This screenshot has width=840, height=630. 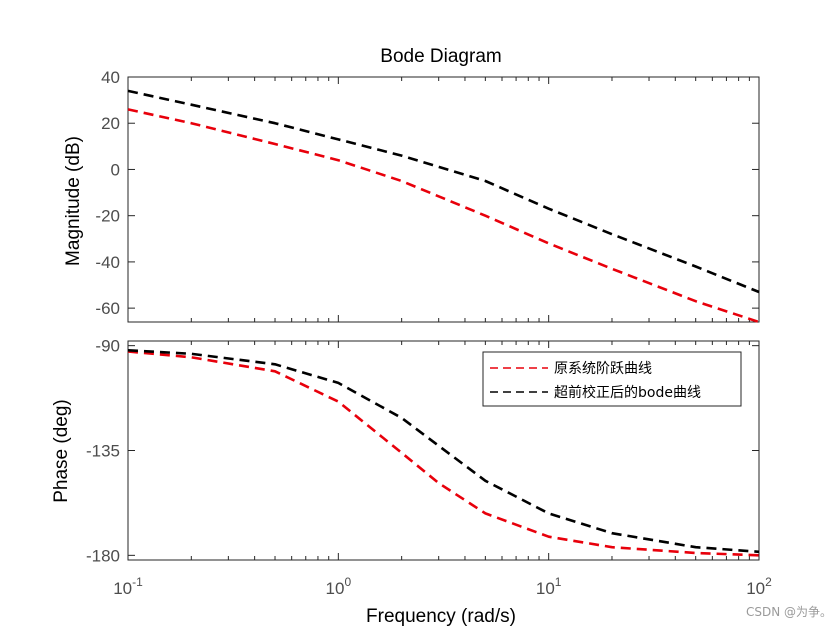 I want to click on x-tick-label: 10², so click(x=759, y=586).